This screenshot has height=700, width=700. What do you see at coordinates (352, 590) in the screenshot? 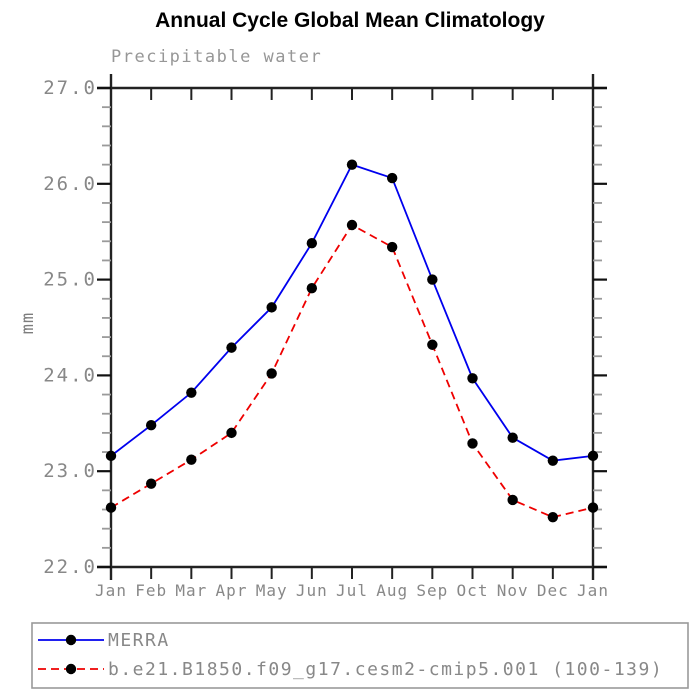
I see `x-tick-label: Jul` at bounding box center [352, 590].